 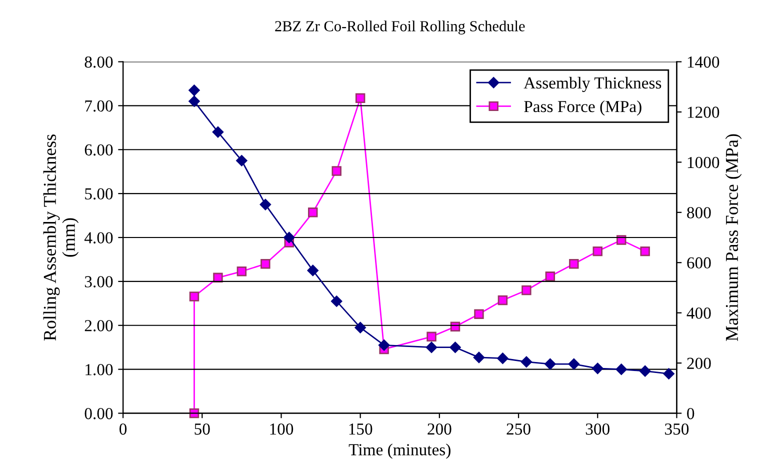 I want to click on y-tick-label: 0.00, so click(x=98, y=414).